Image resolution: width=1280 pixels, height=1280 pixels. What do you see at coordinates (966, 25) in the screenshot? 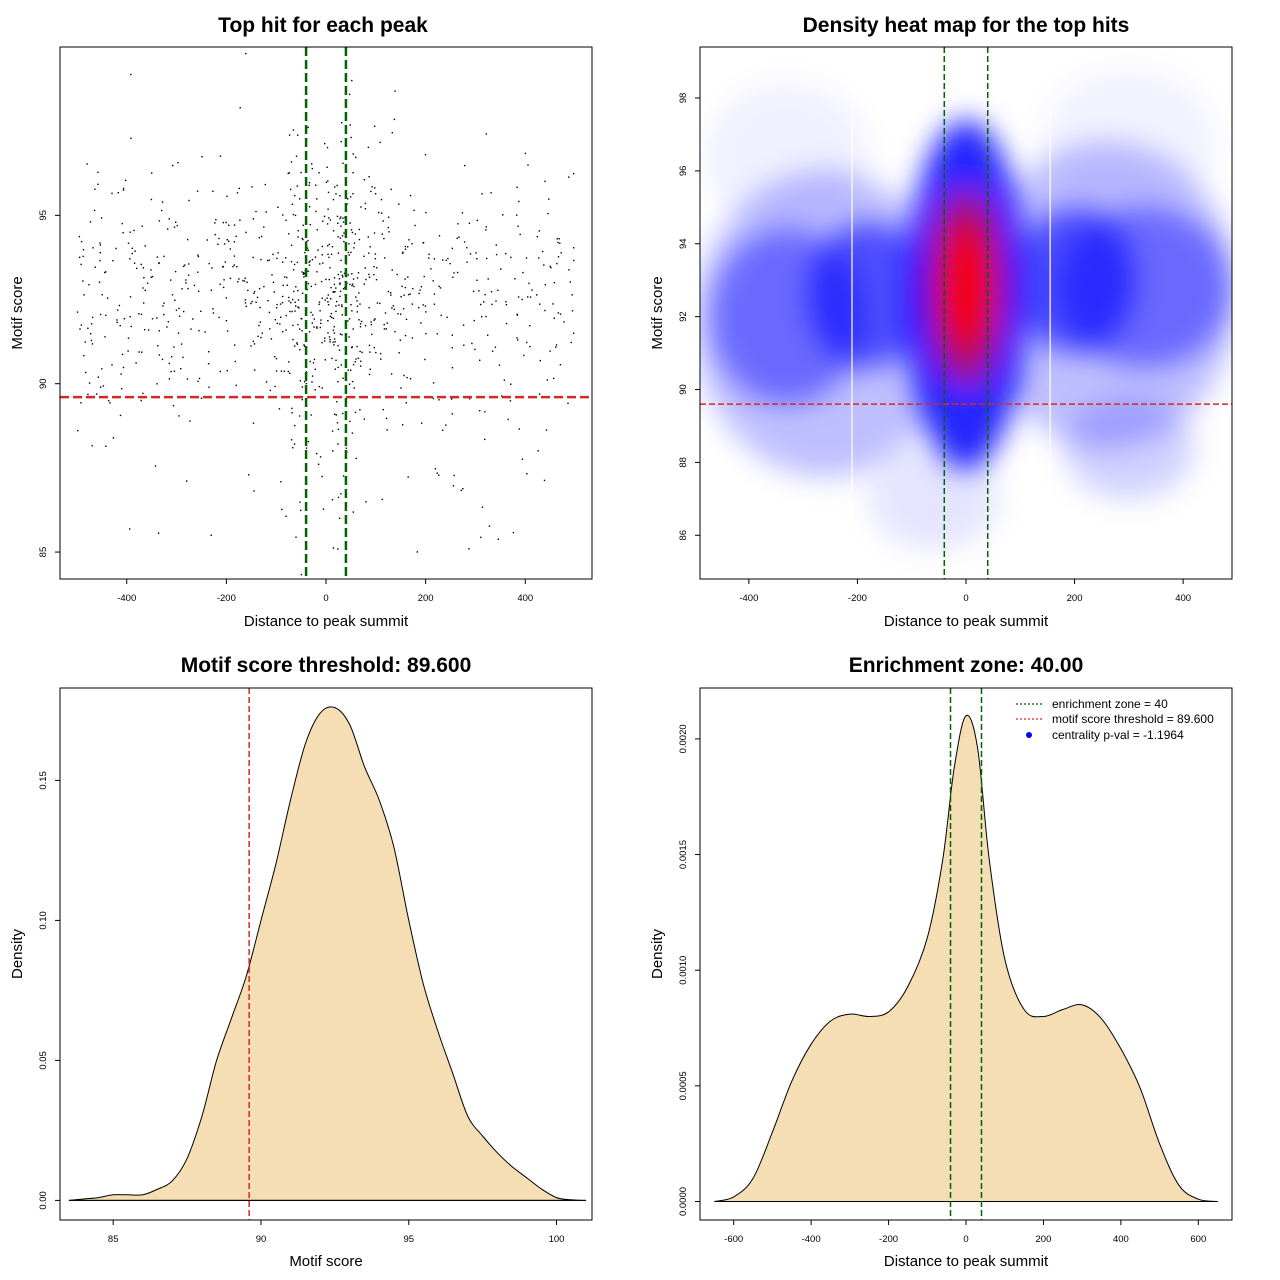
I see `heatmap-title: Density heat map for the top hits` at bounding box center [966, 25].